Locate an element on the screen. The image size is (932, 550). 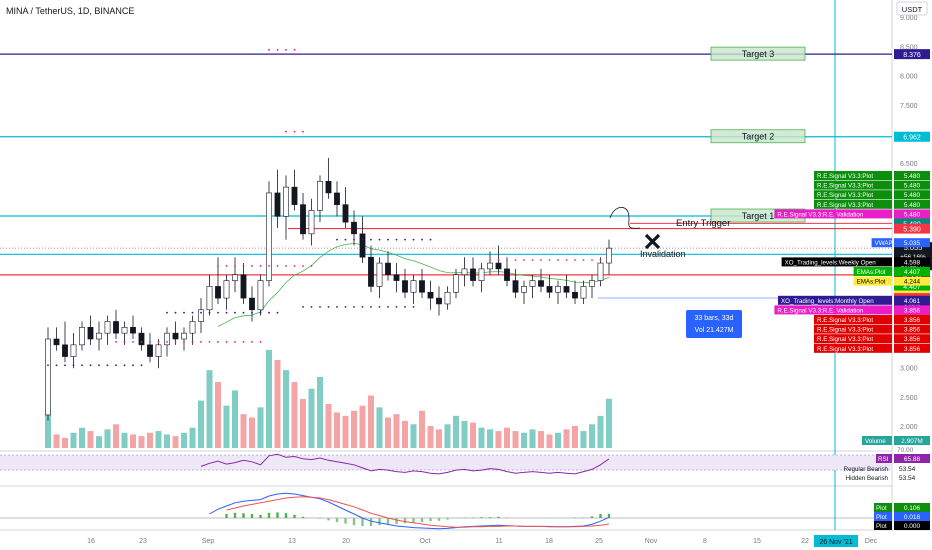
indicator-tag-label: XO_Trading_levels:Monthly Open is located at coordinates (827, 301).